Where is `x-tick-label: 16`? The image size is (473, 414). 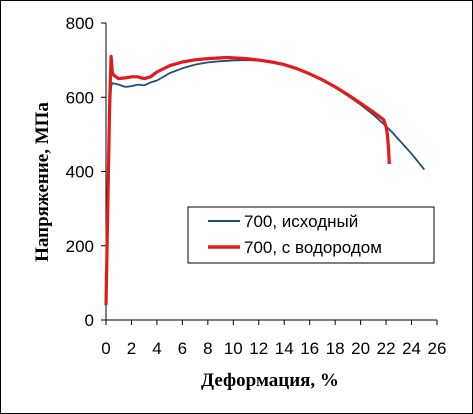
x-tick-label: 16 is located at coordinates (309, 348).